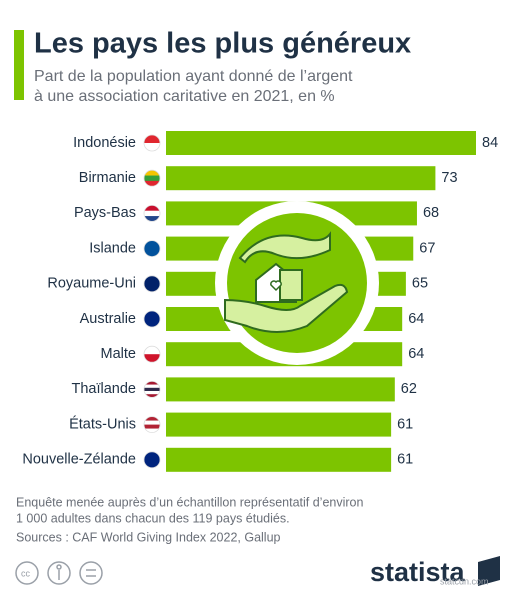  What do you see at coordinates (26, 573) in the screenshot?
I see `cc-text: cc` at bounding box center [26, 573].